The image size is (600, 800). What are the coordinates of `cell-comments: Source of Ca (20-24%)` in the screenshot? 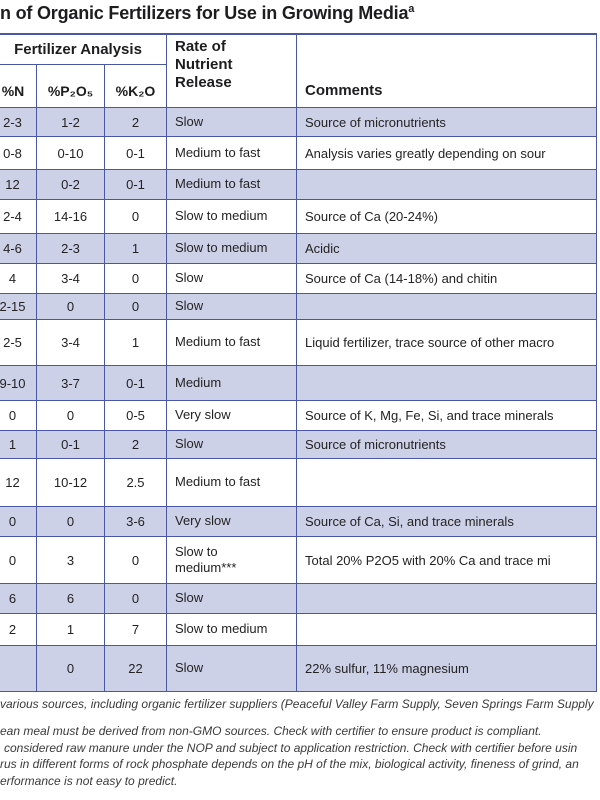 It's located at (447, 216).